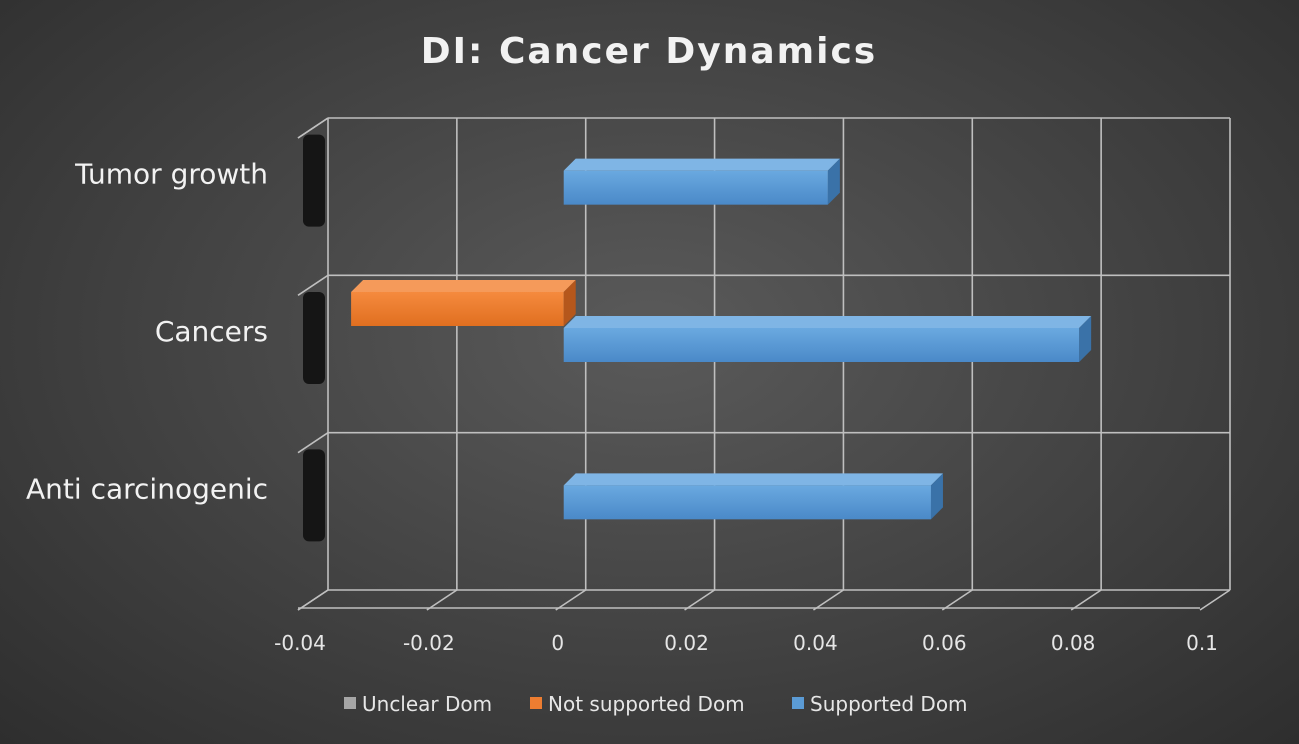 The image size is (1299, 744). I want to click on x-tick-label: -0.04, so click(300, 643).